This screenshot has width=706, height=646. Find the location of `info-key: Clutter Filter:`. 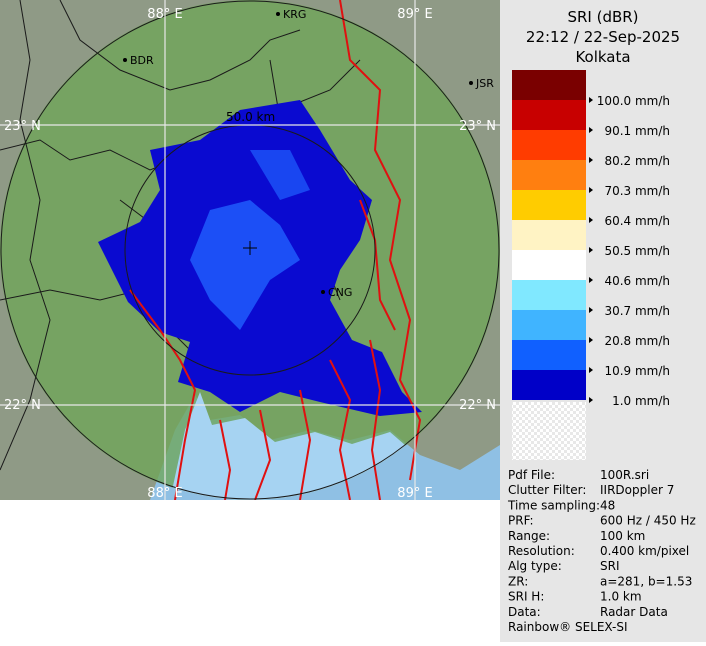

info-key: Clutter Filter: is located at coordinates (547, 490).